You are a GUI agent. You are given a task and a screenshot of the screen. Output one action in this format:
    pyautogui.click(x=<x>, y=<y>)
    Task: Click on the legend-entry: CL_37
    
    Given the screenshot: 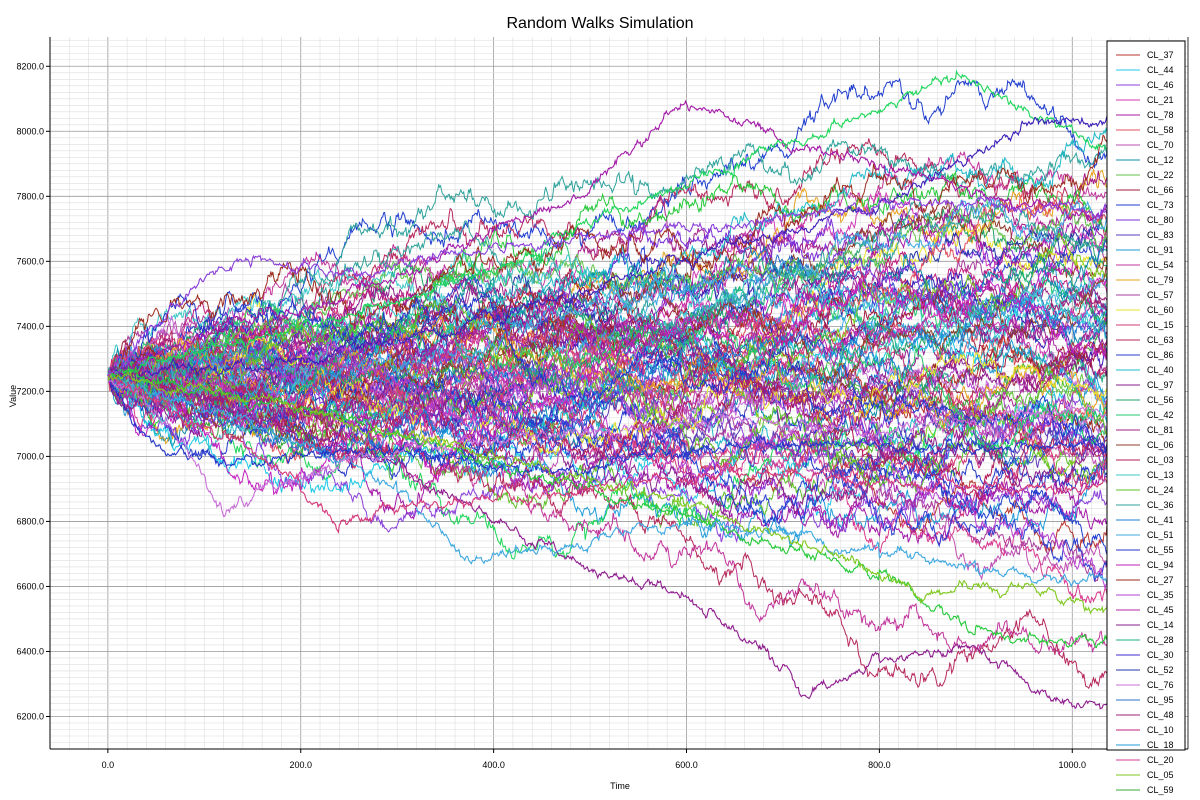 What is the action you would take?
    pyautogui.click(x=1160, y=55)
    